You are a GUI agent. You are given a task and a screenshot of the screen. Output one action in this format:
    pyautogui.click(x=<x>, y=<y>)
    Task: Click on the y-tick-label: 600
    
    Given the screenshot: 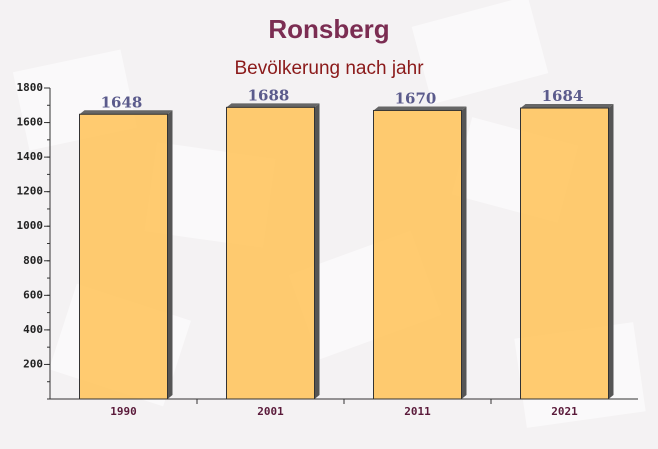 What is the action you would take?
    pyautogui.click(x=33, y=294)
    